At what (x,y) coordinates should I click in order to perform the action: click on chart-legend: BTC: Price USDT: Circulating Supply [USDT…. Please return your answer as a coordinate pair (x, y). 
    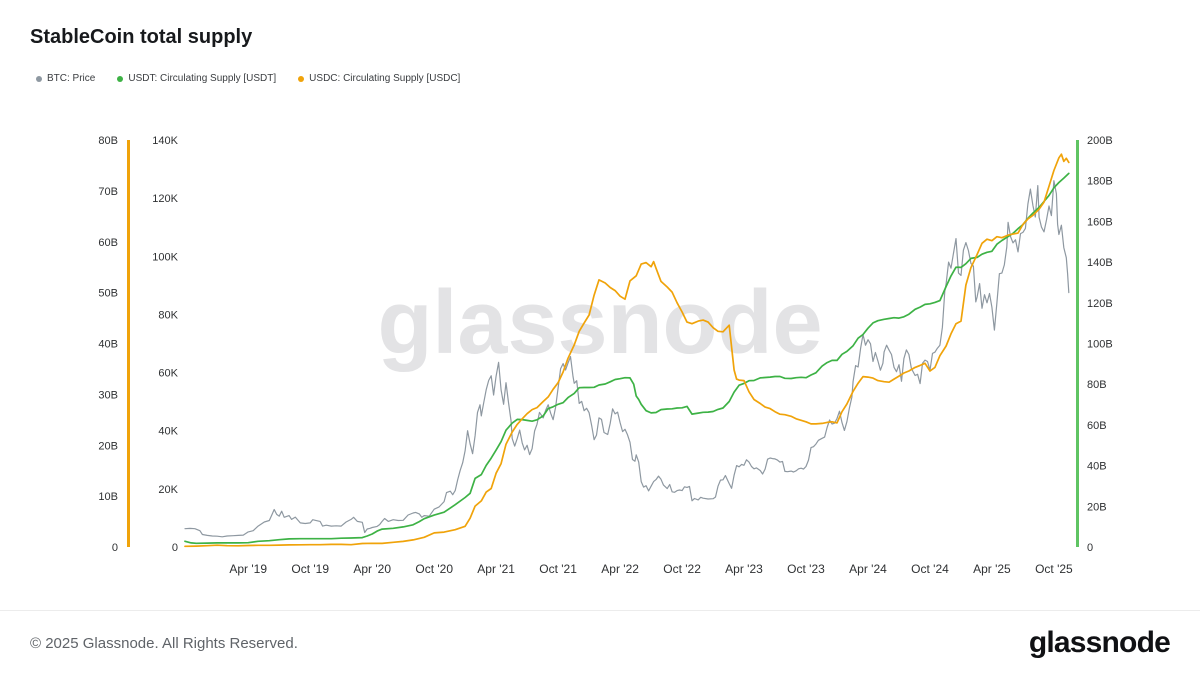
    Looking at the image, I should click on (248, 78).